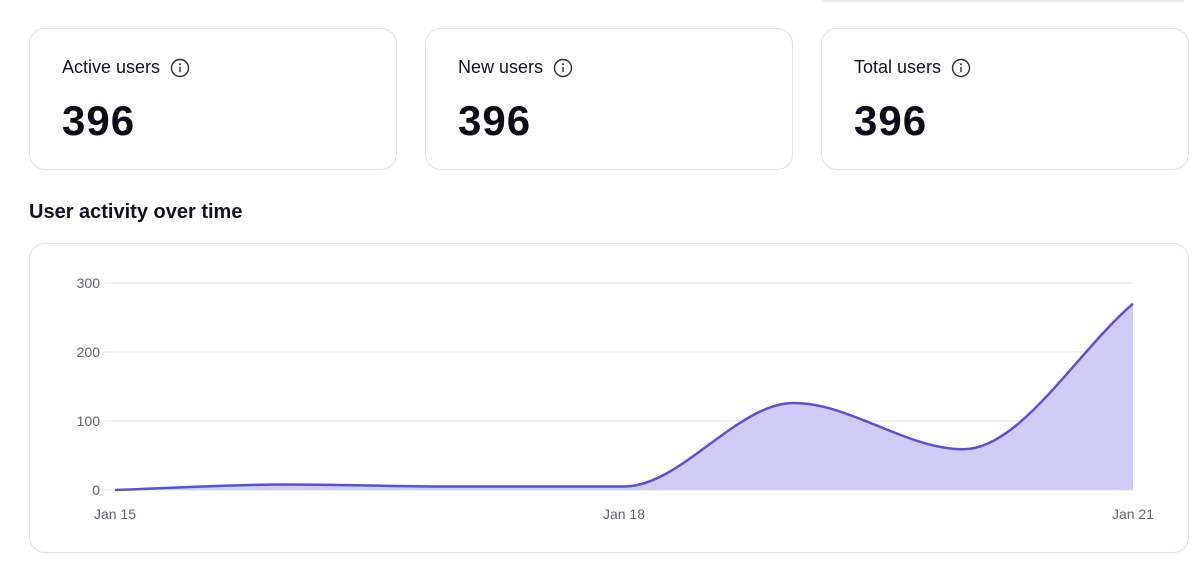  What do you see at coordinates (111, 67) in the screenshot?
I see `stat-label: Active users` at bounding box center [111, 67].